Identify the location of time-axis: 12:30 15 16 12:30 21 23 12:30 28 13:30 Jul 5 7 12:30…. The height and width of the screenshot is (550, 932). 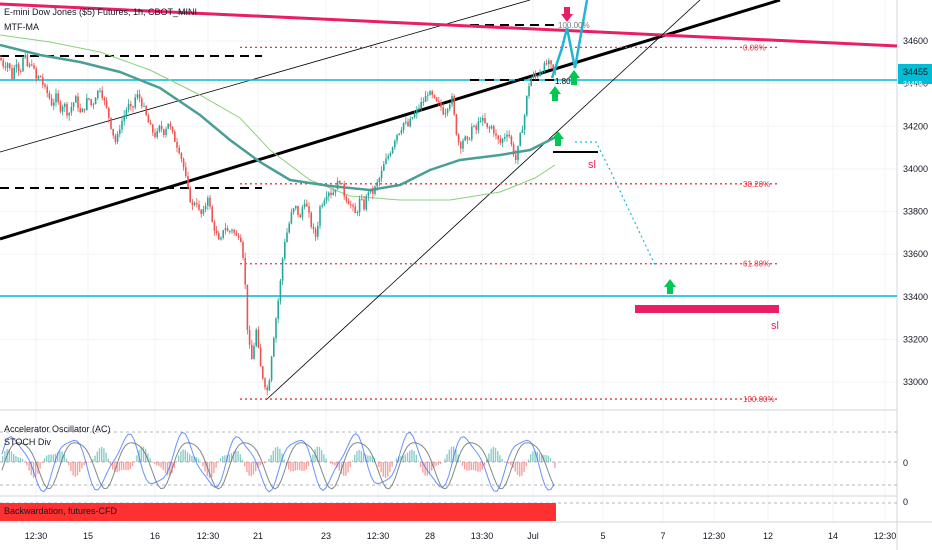
(461, 536).